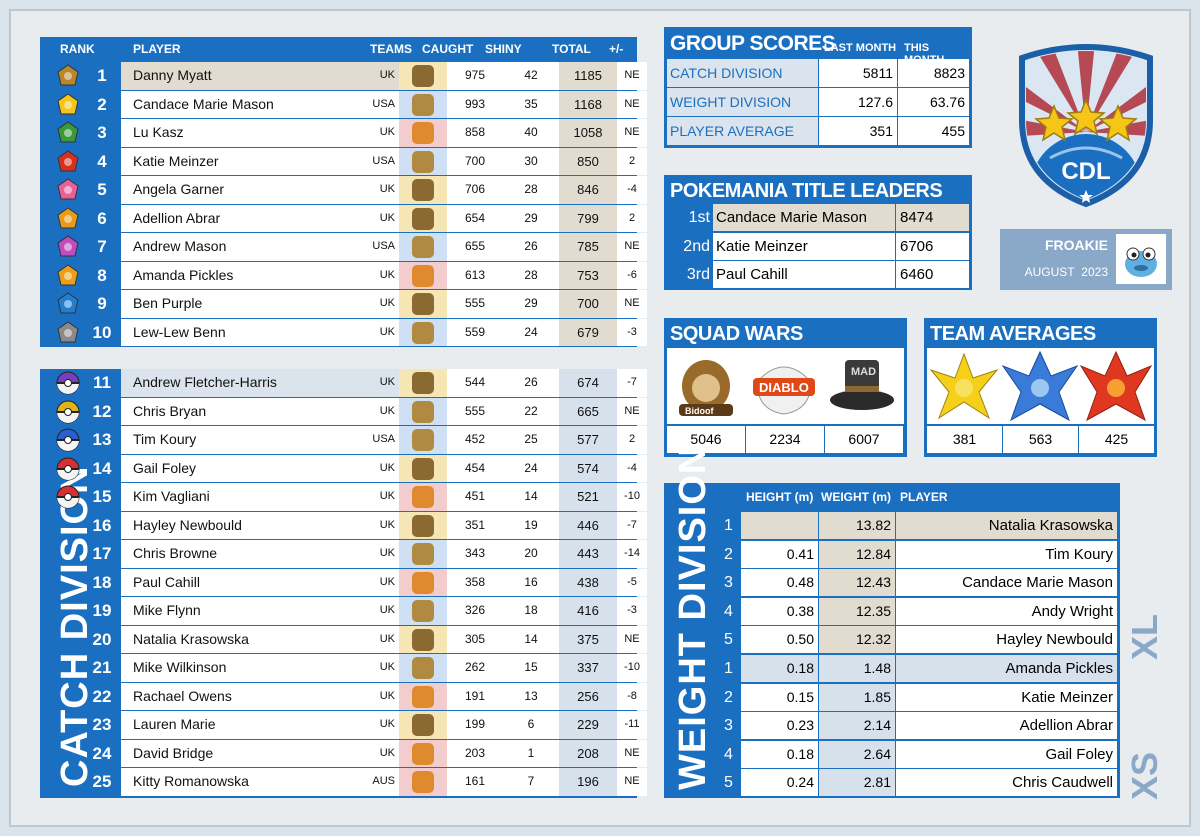 The height and width of the screenshot is (836, 1200). What do you see at coordinates (236, 782) in the screenshot?
I see `player-name: Kitty Romanowska` at bounding box center [236, 782].